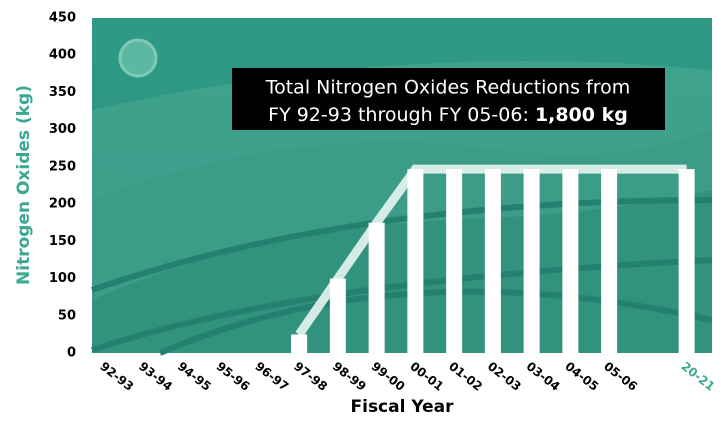 This screenshot has height=424, width=721. Describe the element at coordinates (233, 376) in the screenshot. I see `x-tick-label: 95-96` at that location.